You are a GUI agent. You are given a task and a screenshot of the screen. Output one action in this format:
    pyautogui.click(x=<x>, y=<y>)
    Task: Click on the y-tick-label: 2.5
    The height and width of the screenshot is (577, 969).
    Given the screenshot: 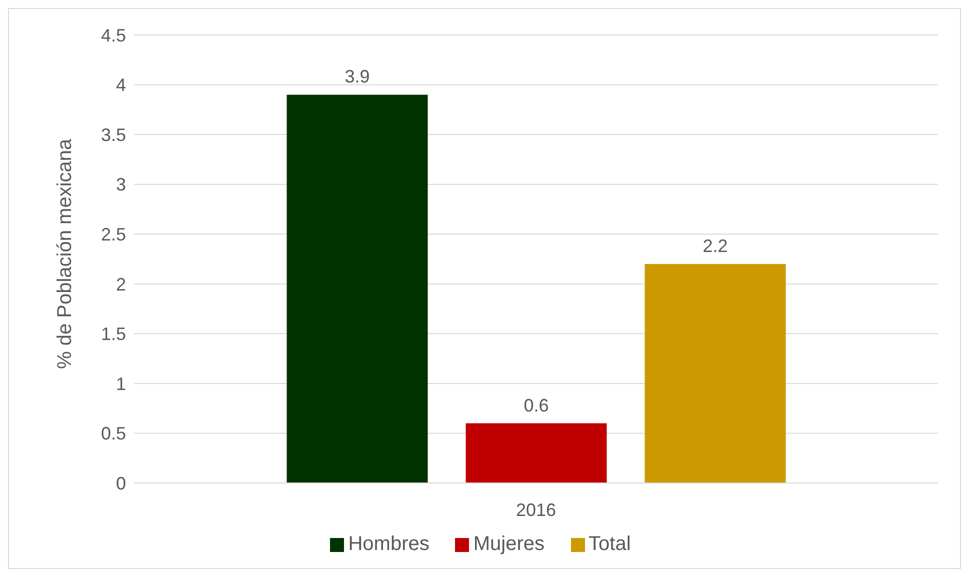 What is the action you would take?
    pyautogui.click(x=113, y=234)
    